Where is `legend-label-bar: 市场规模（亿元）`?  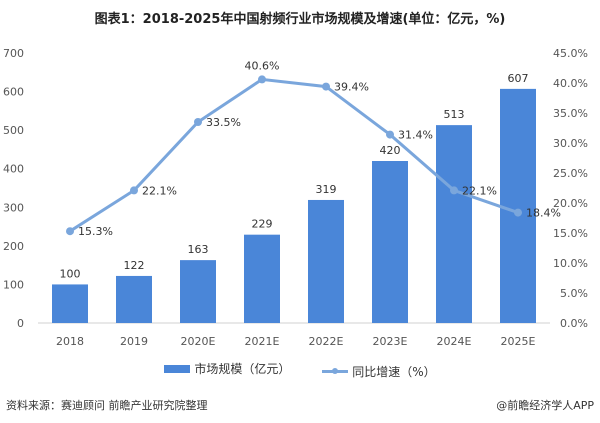
legend-label-bar: 市场规模（亿元） is located at coordinates (242, 369).